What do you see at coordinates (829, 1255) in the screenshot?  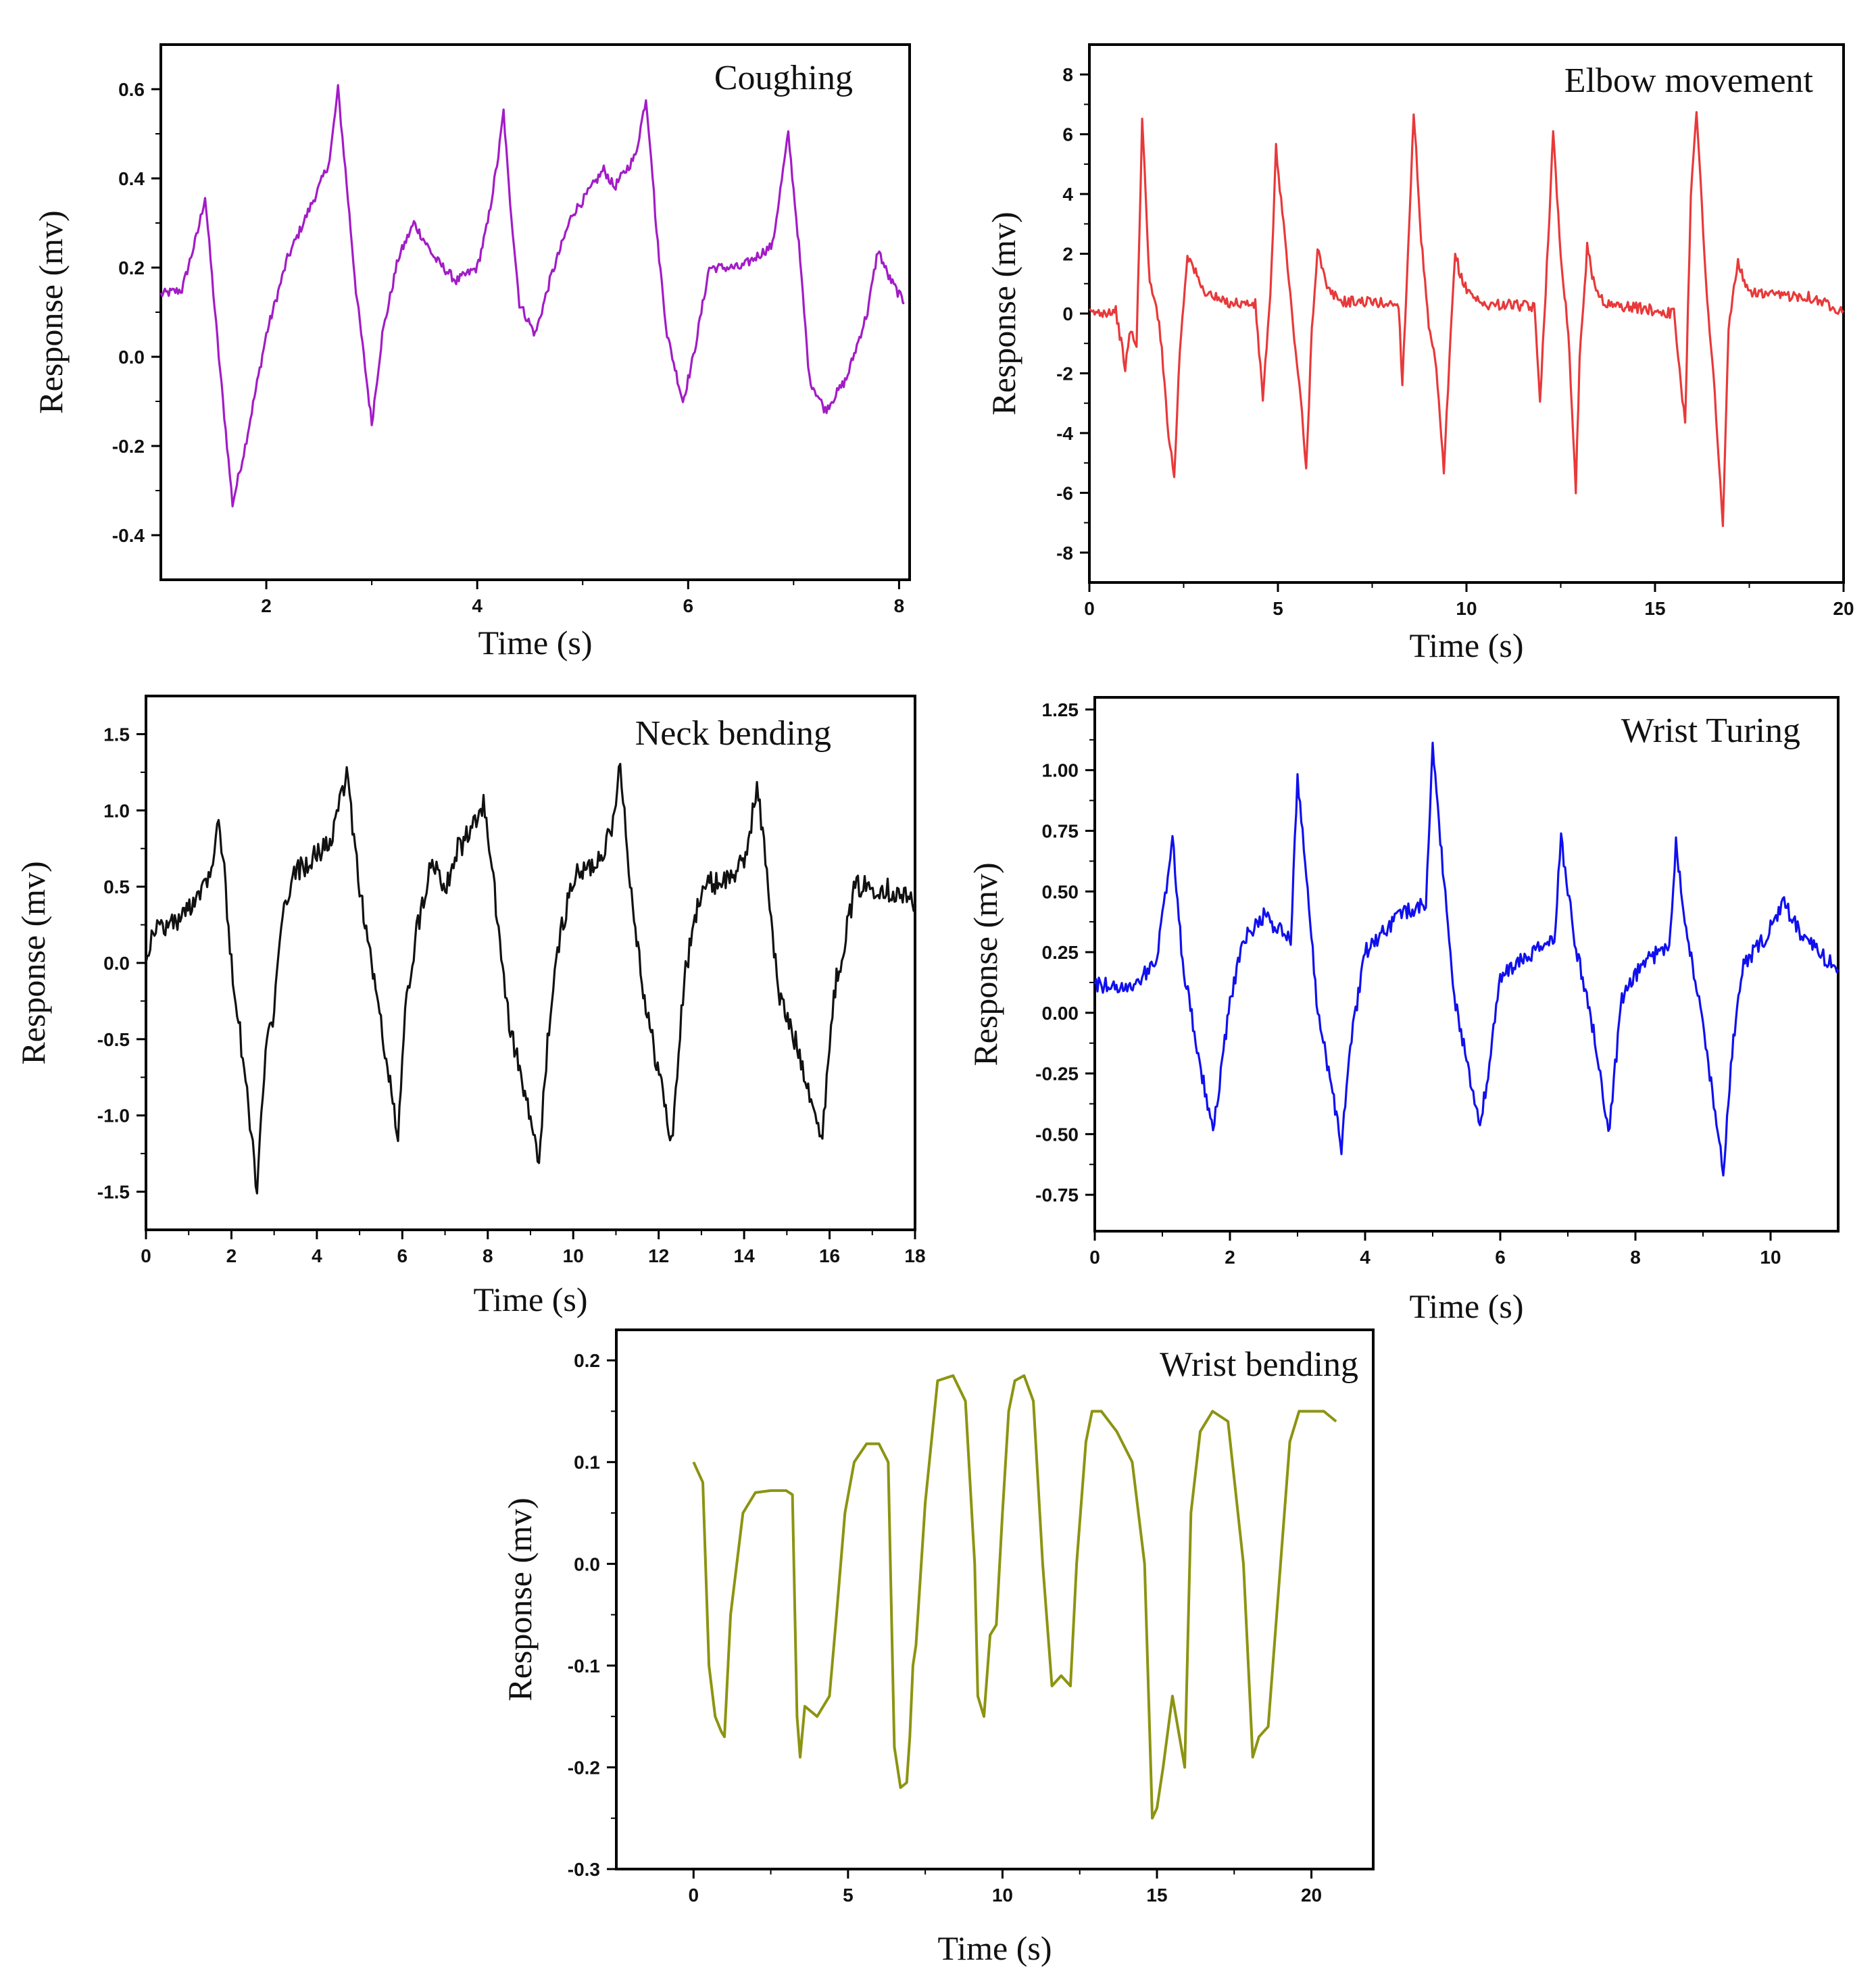 I see `x-tick-label: 16` at bounding box center [829, 1255].